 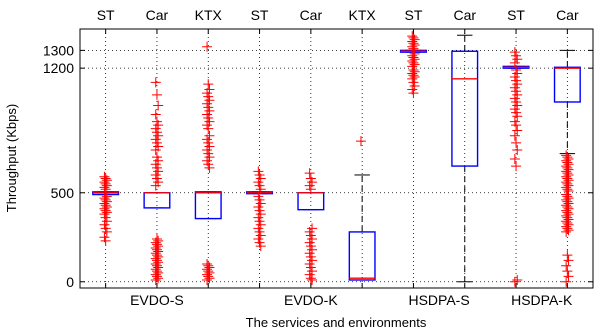 What do you see at coordinates (260, 209) in the screenshot?
I see `box-evdo-k-st` at bounding box center [260, 209].